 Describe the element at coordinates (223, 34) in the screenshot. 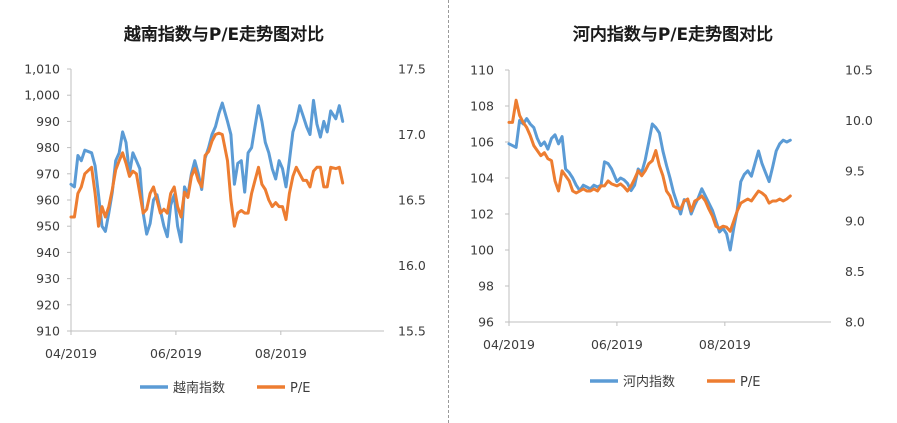

I see `chart-title: 越南指数与P/E走势图对比` at that location.